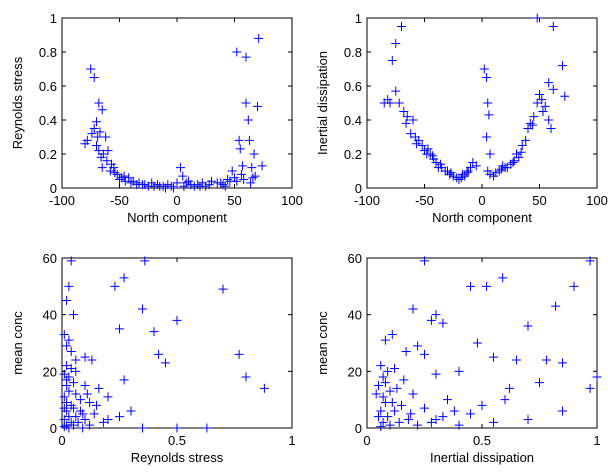  Describe the element at coordinates (177, 217) in the screenshot. I see `x-axis-label: North component` at that location.